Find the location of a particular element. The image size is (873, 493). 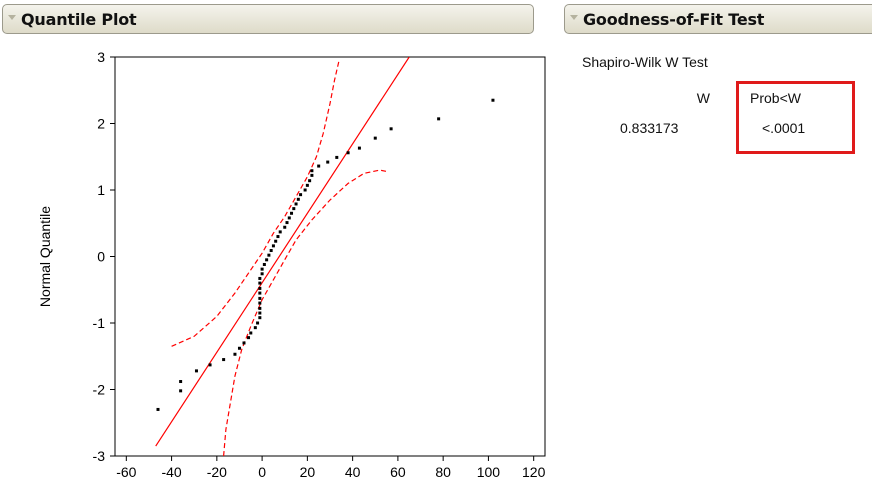

goodness-of-fit-header: Goodness-of-Fit Test is located at coordinates (718, 19).